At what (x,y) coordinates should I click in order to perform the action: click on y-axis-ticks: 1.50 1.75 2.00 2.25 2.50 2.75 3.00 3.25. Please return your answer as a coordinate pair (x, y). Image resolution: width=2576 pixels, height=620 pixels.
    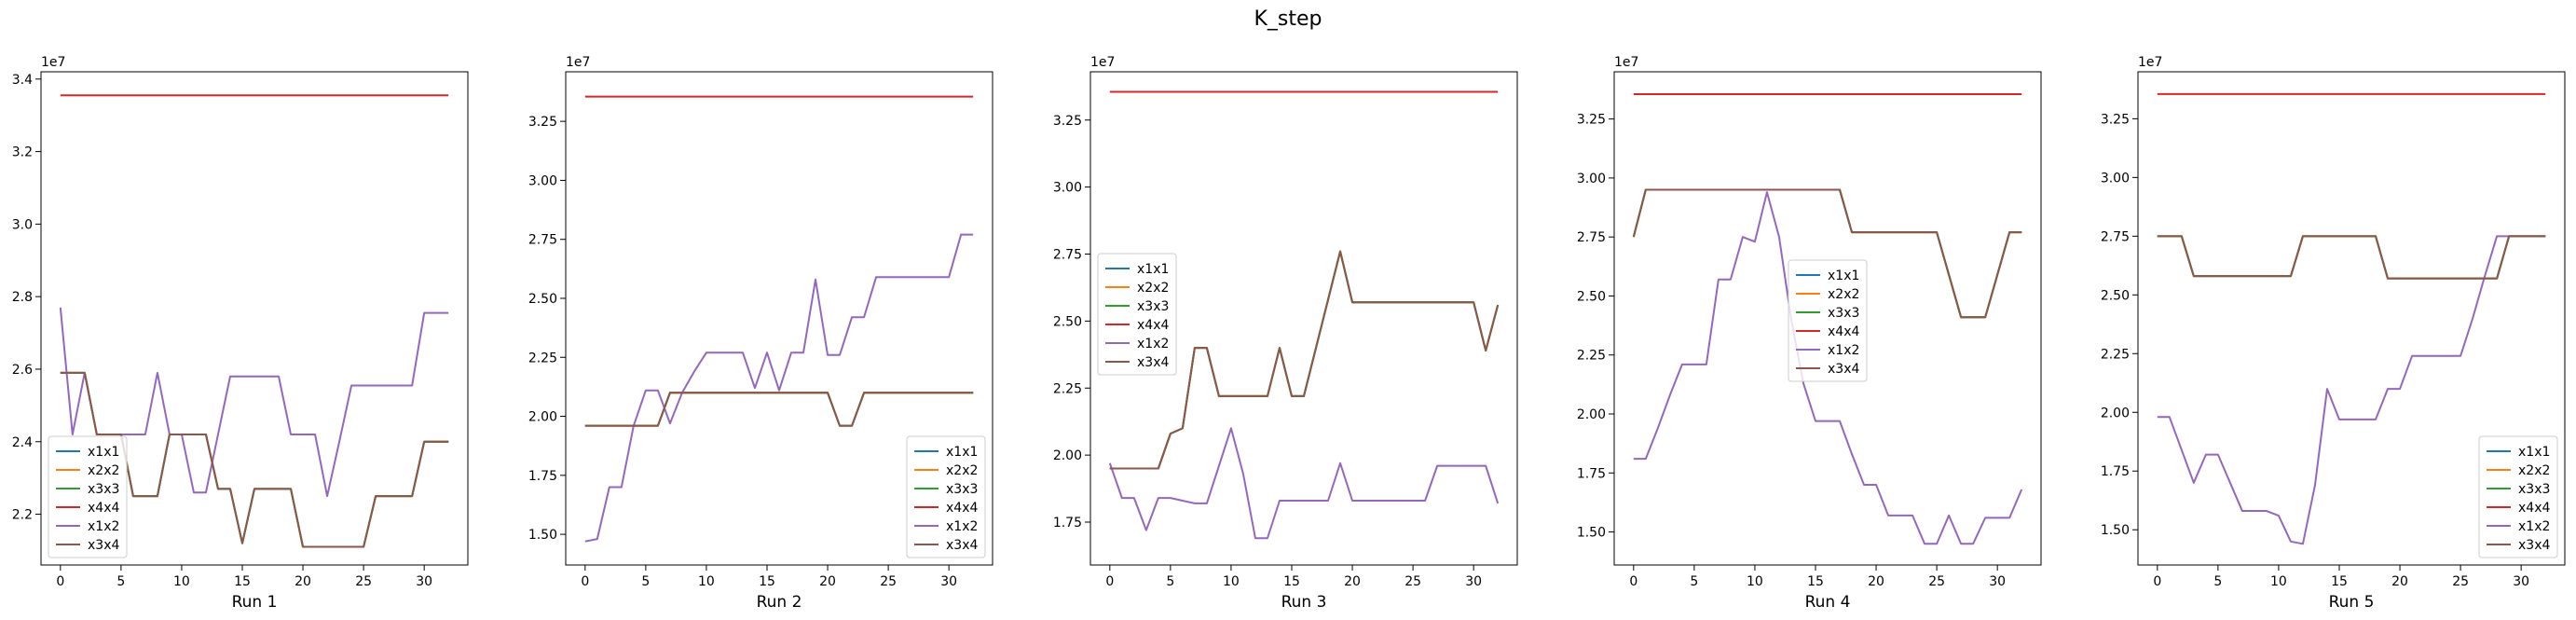
    Looking at the image, I should click on (1595, 327).